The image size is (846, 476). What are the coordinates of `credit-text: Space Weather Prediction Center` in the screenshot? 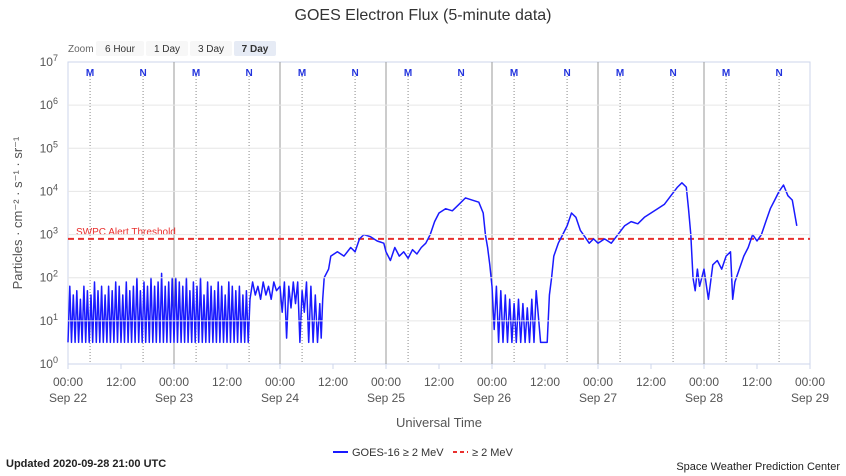 It's located at (758, 467).